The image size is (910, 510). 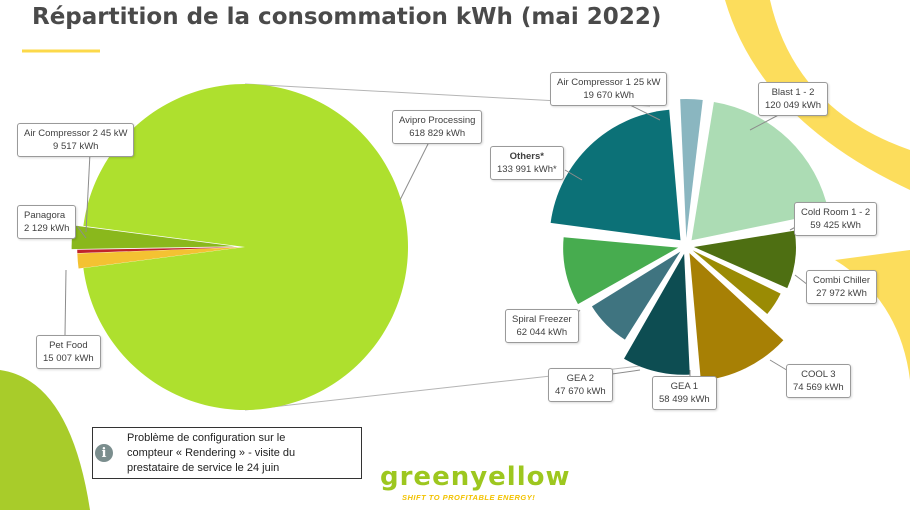 I want to click on label-gea1-name: GEA 1, so click(x=684, y=386).